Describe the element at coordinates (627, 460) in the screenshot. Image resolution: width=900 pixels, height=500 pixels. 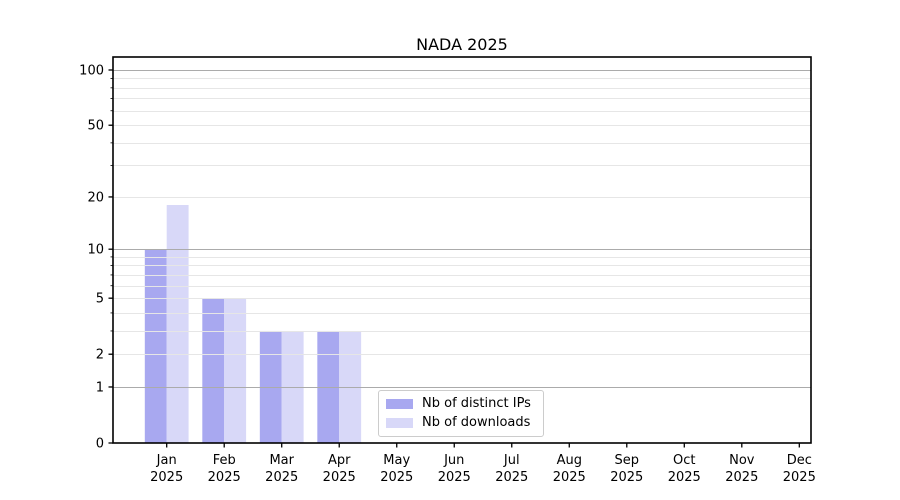
I see `x-tick-label-month: Sep` at that location.